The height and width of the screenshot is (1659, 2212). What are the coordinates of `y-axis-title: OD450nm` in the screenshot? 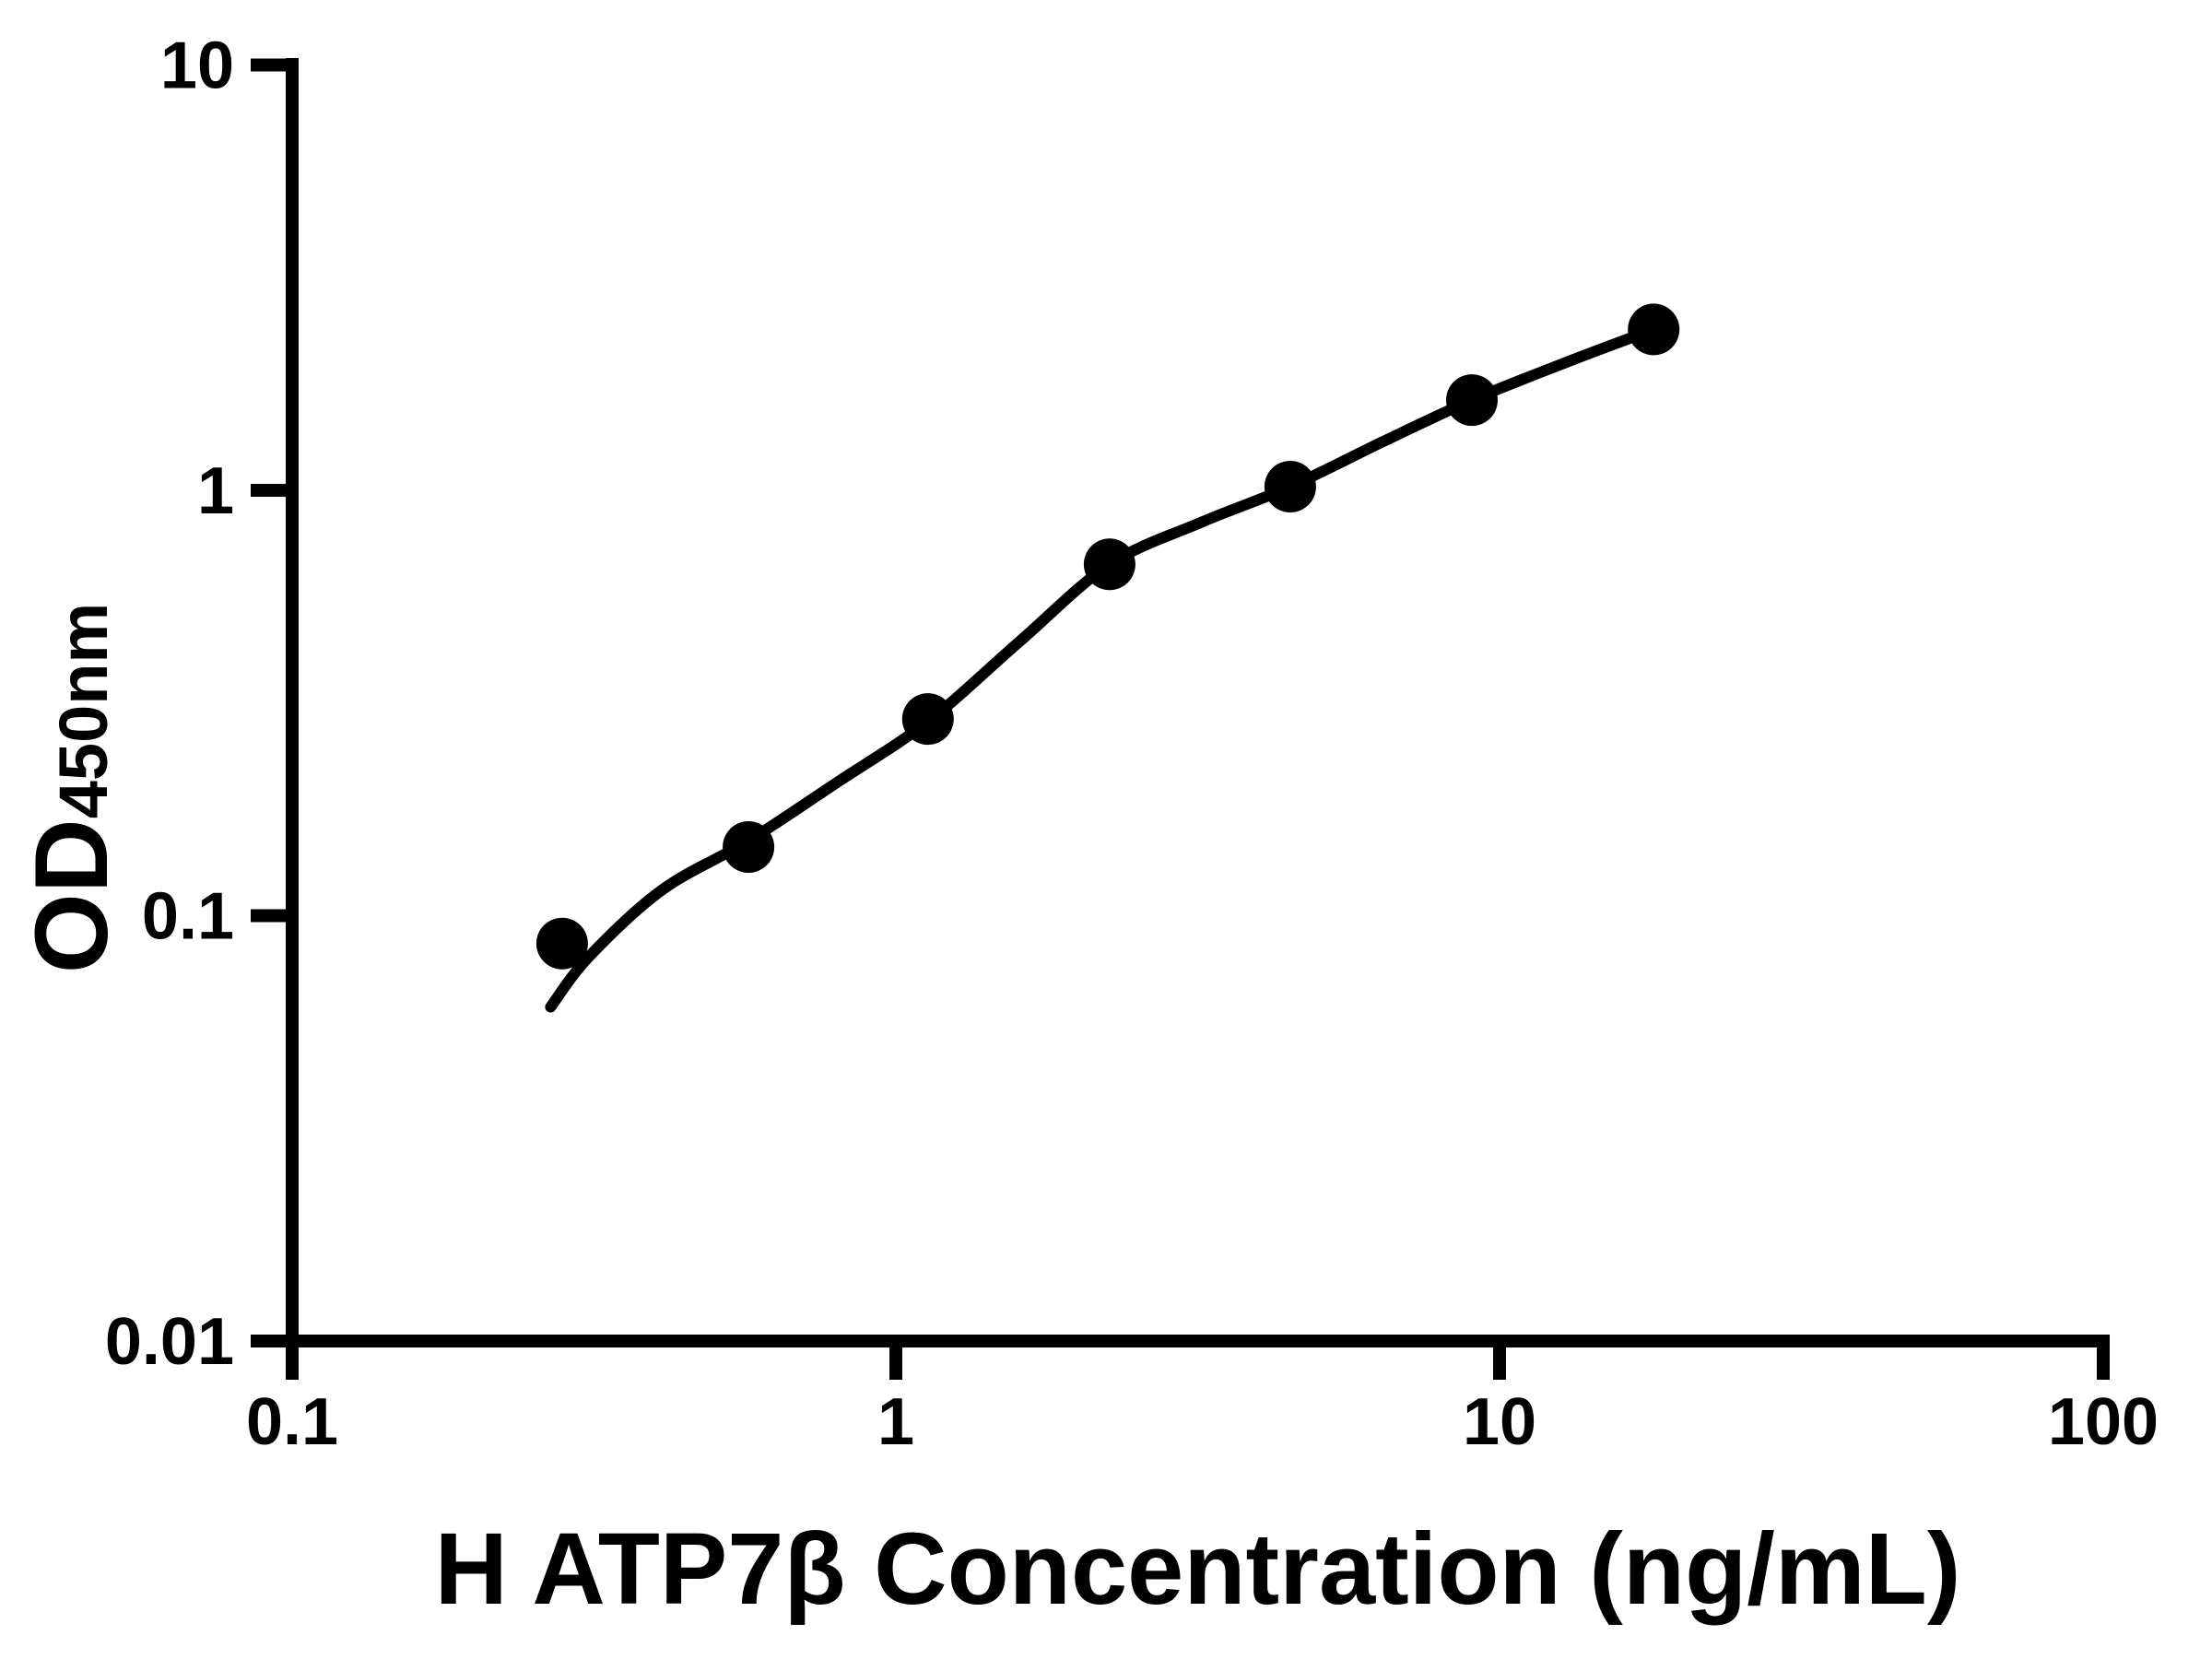 It's located at (71, 787).